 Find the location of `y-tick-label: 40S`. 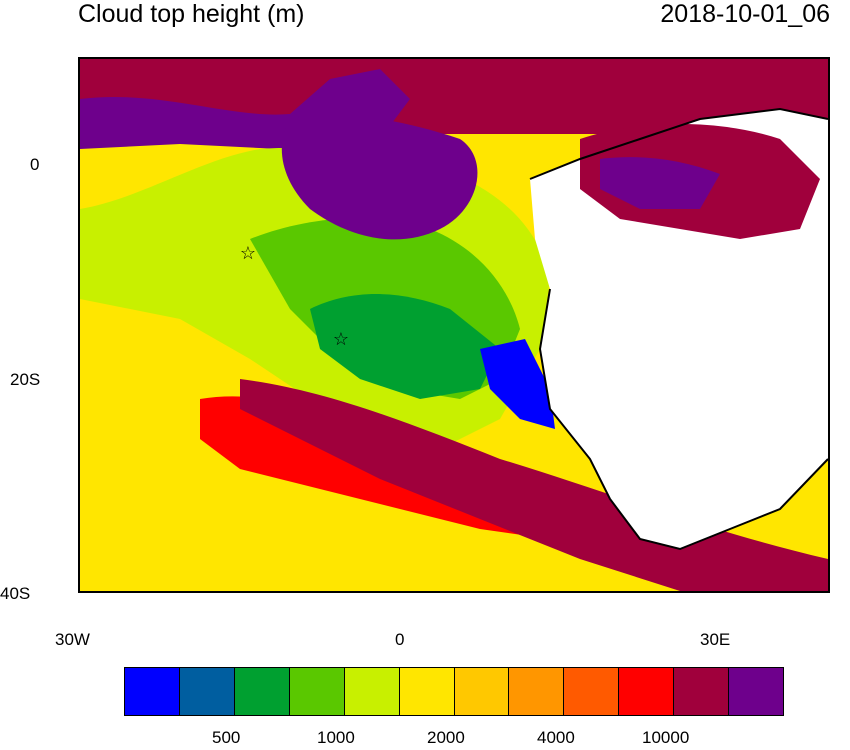

y-tick-label: 40S is located at coordinates (15, 593).